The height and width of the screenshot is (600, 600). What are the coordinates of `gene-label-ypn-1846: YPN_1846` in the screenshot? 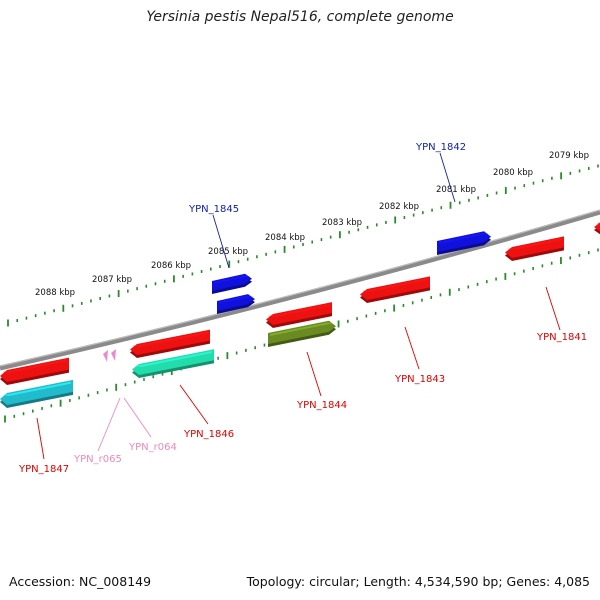 It's located at (208, 434).